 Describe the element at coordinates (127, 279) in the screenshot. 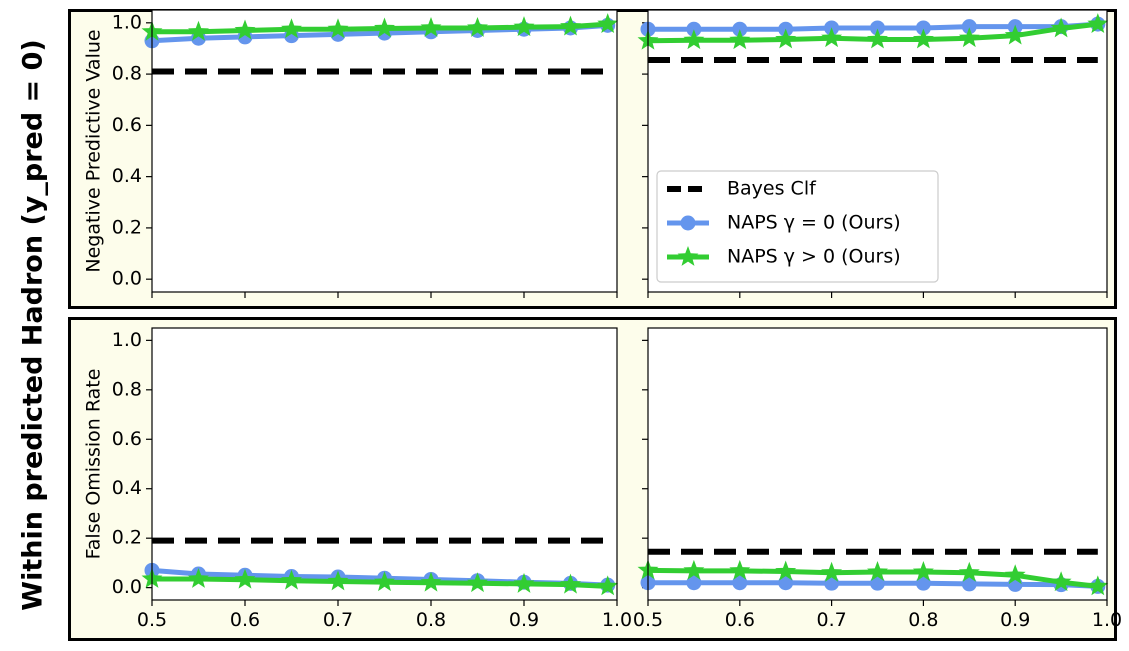

I see `y-tick-label: 0.0` at that location.